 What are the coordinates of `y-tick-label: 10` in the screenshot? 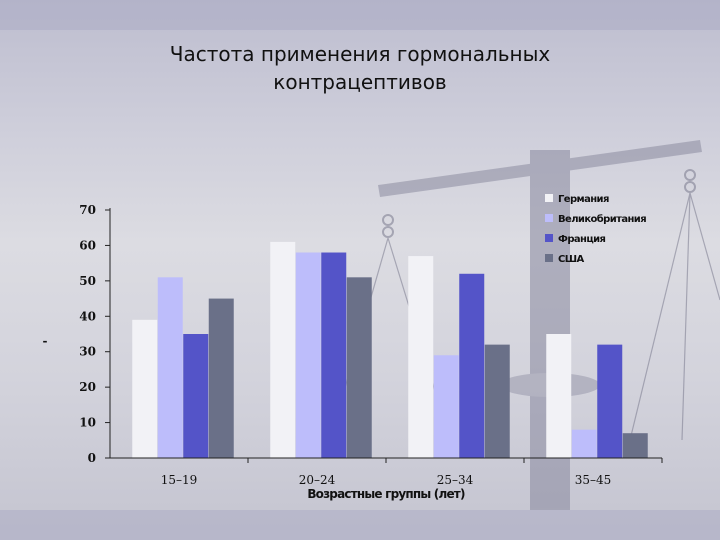 It's located at (87, 423).